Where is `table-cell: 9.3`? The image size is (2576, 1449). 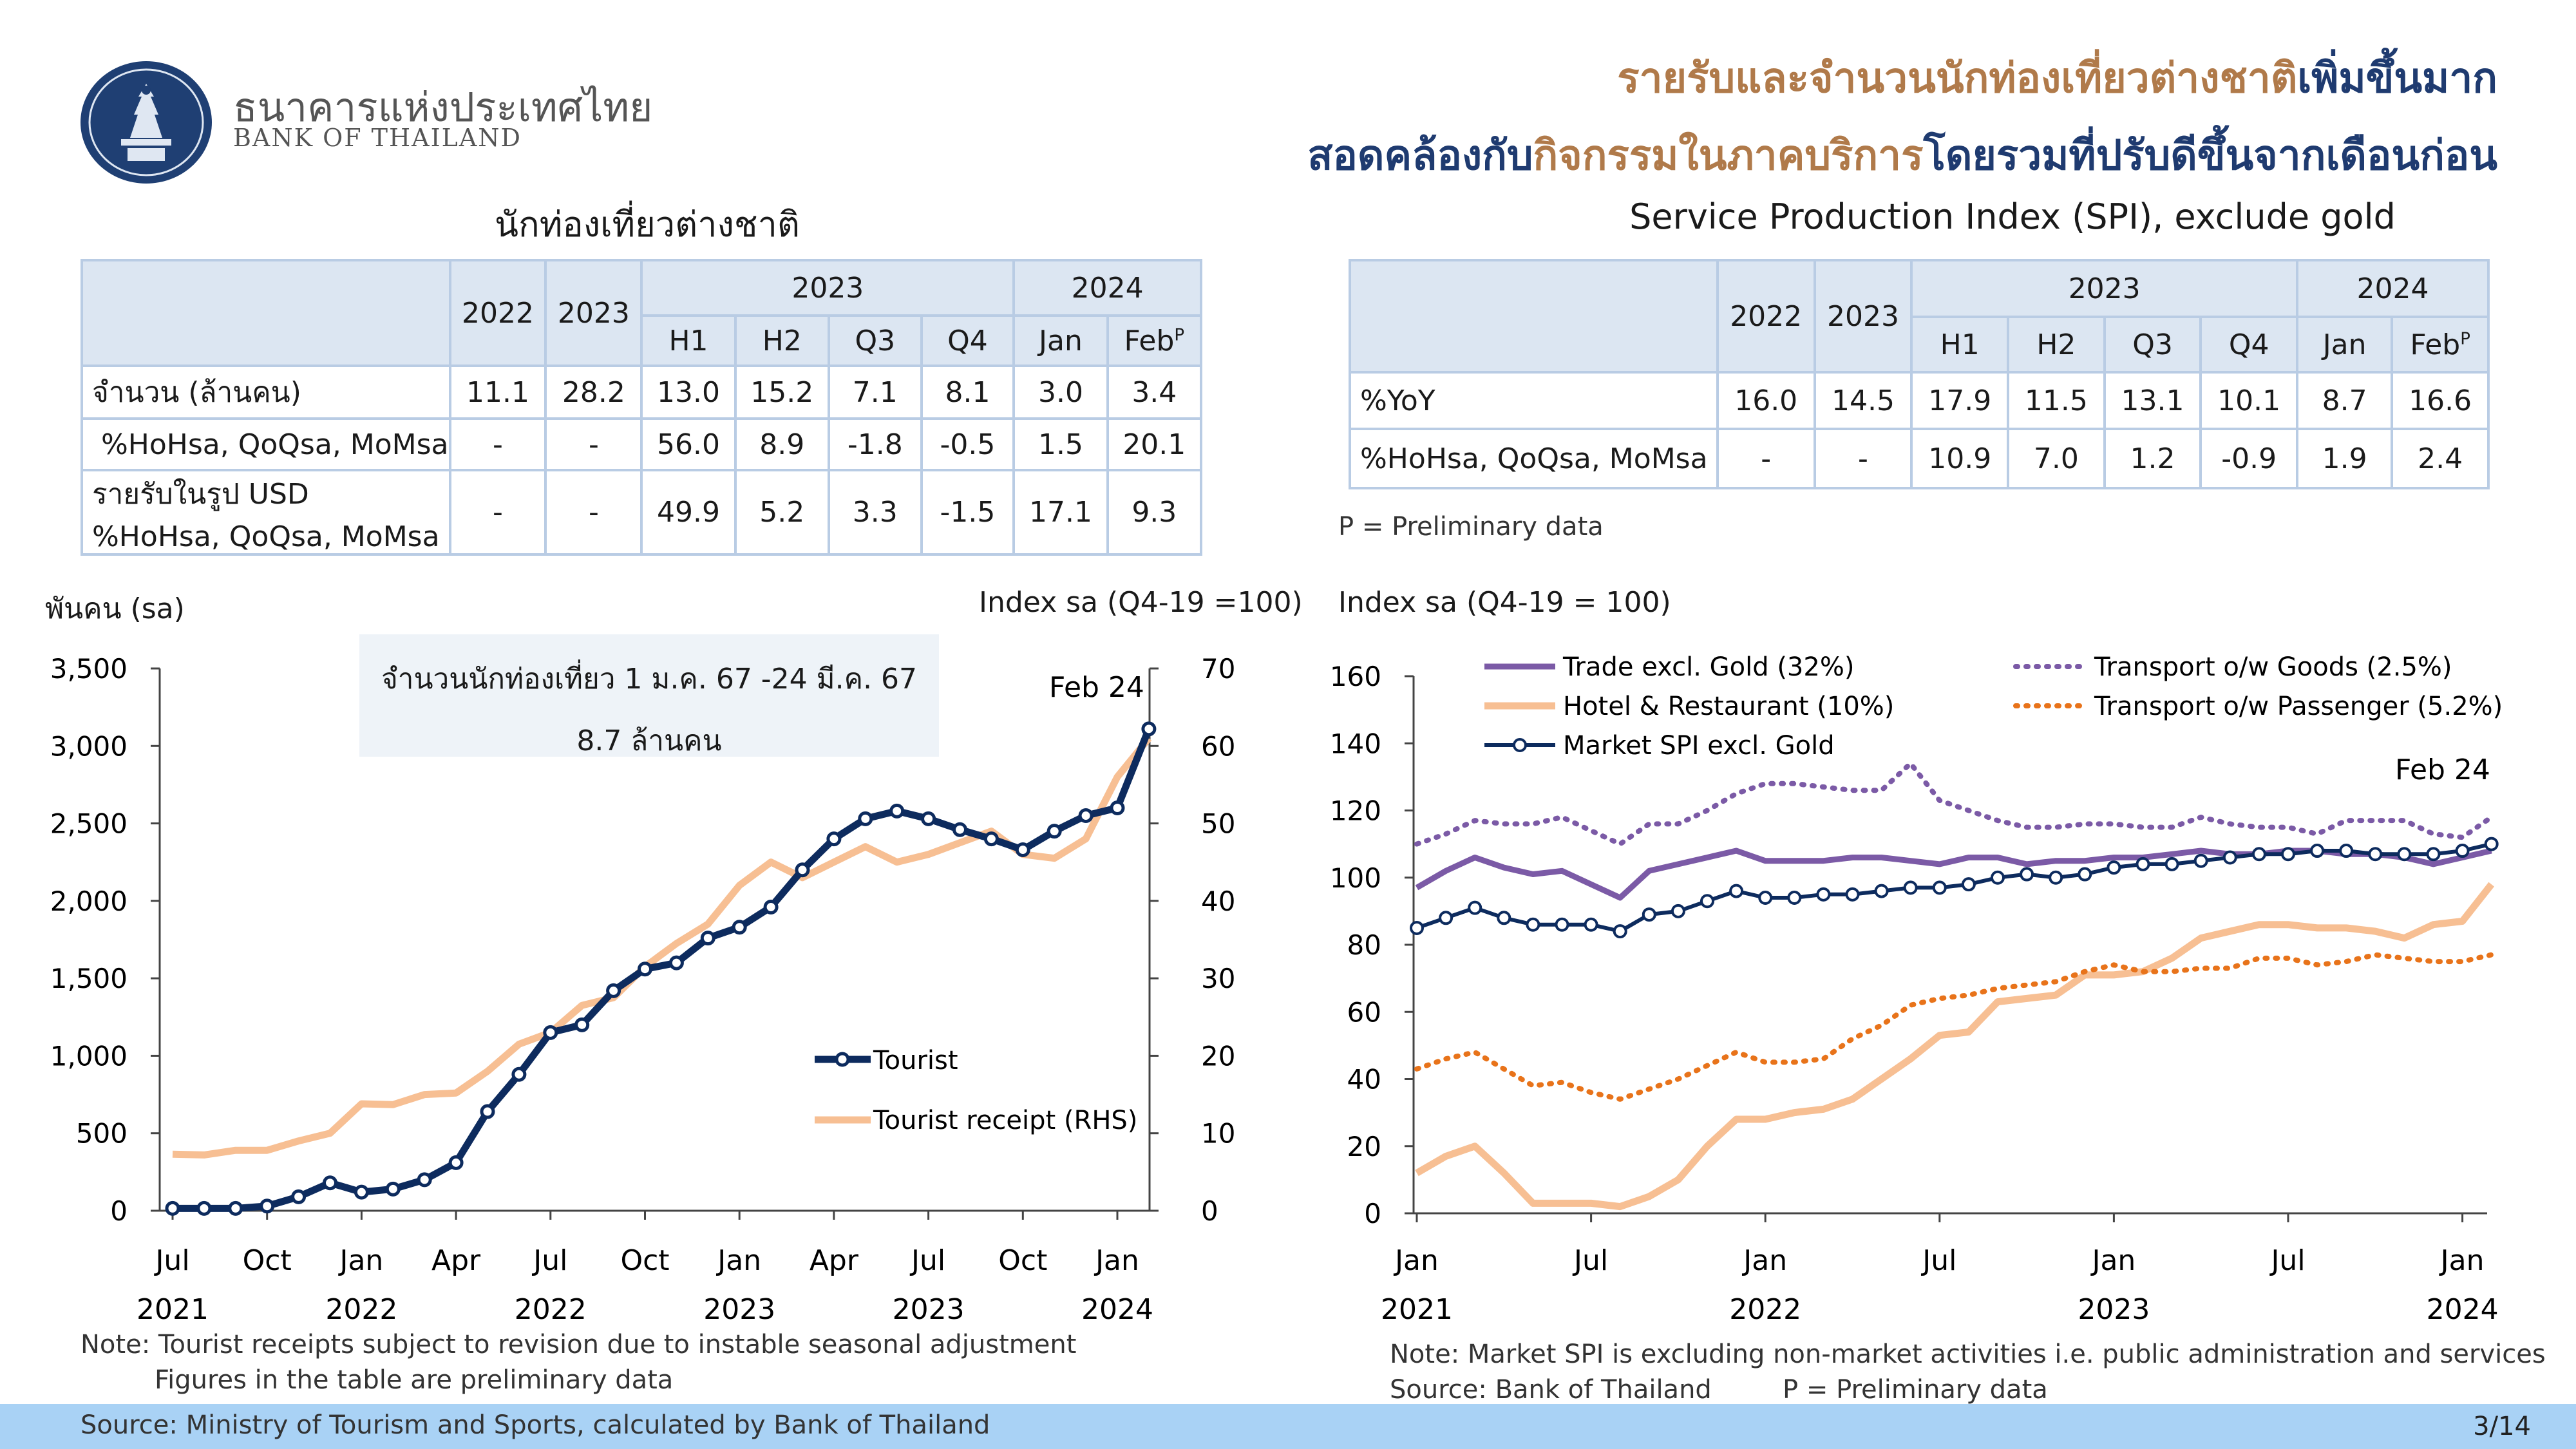
table-cell: 9.3 is located at coordinates (1155, 512).